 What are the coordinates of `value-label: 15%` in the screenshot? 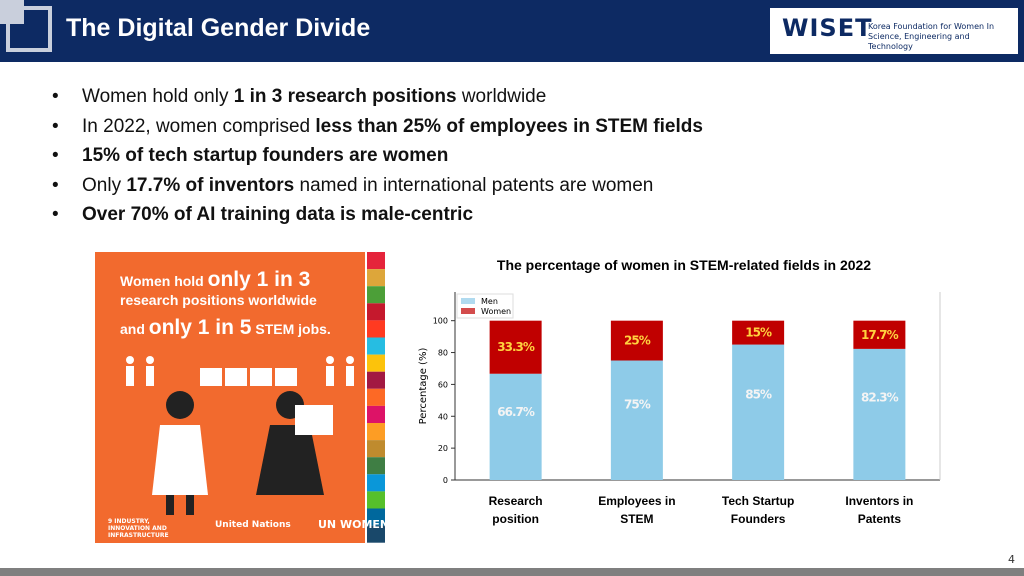 It's located at (758, 333).